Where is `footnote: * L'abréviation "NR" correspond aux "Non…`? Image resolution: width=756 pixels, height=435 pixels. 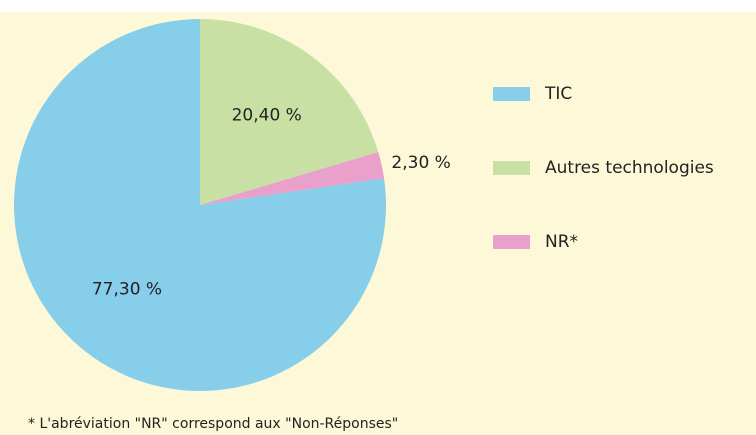
footnote: * L'abréviation "NR" correspond aux "Non… is located at coordinates (213, 424).